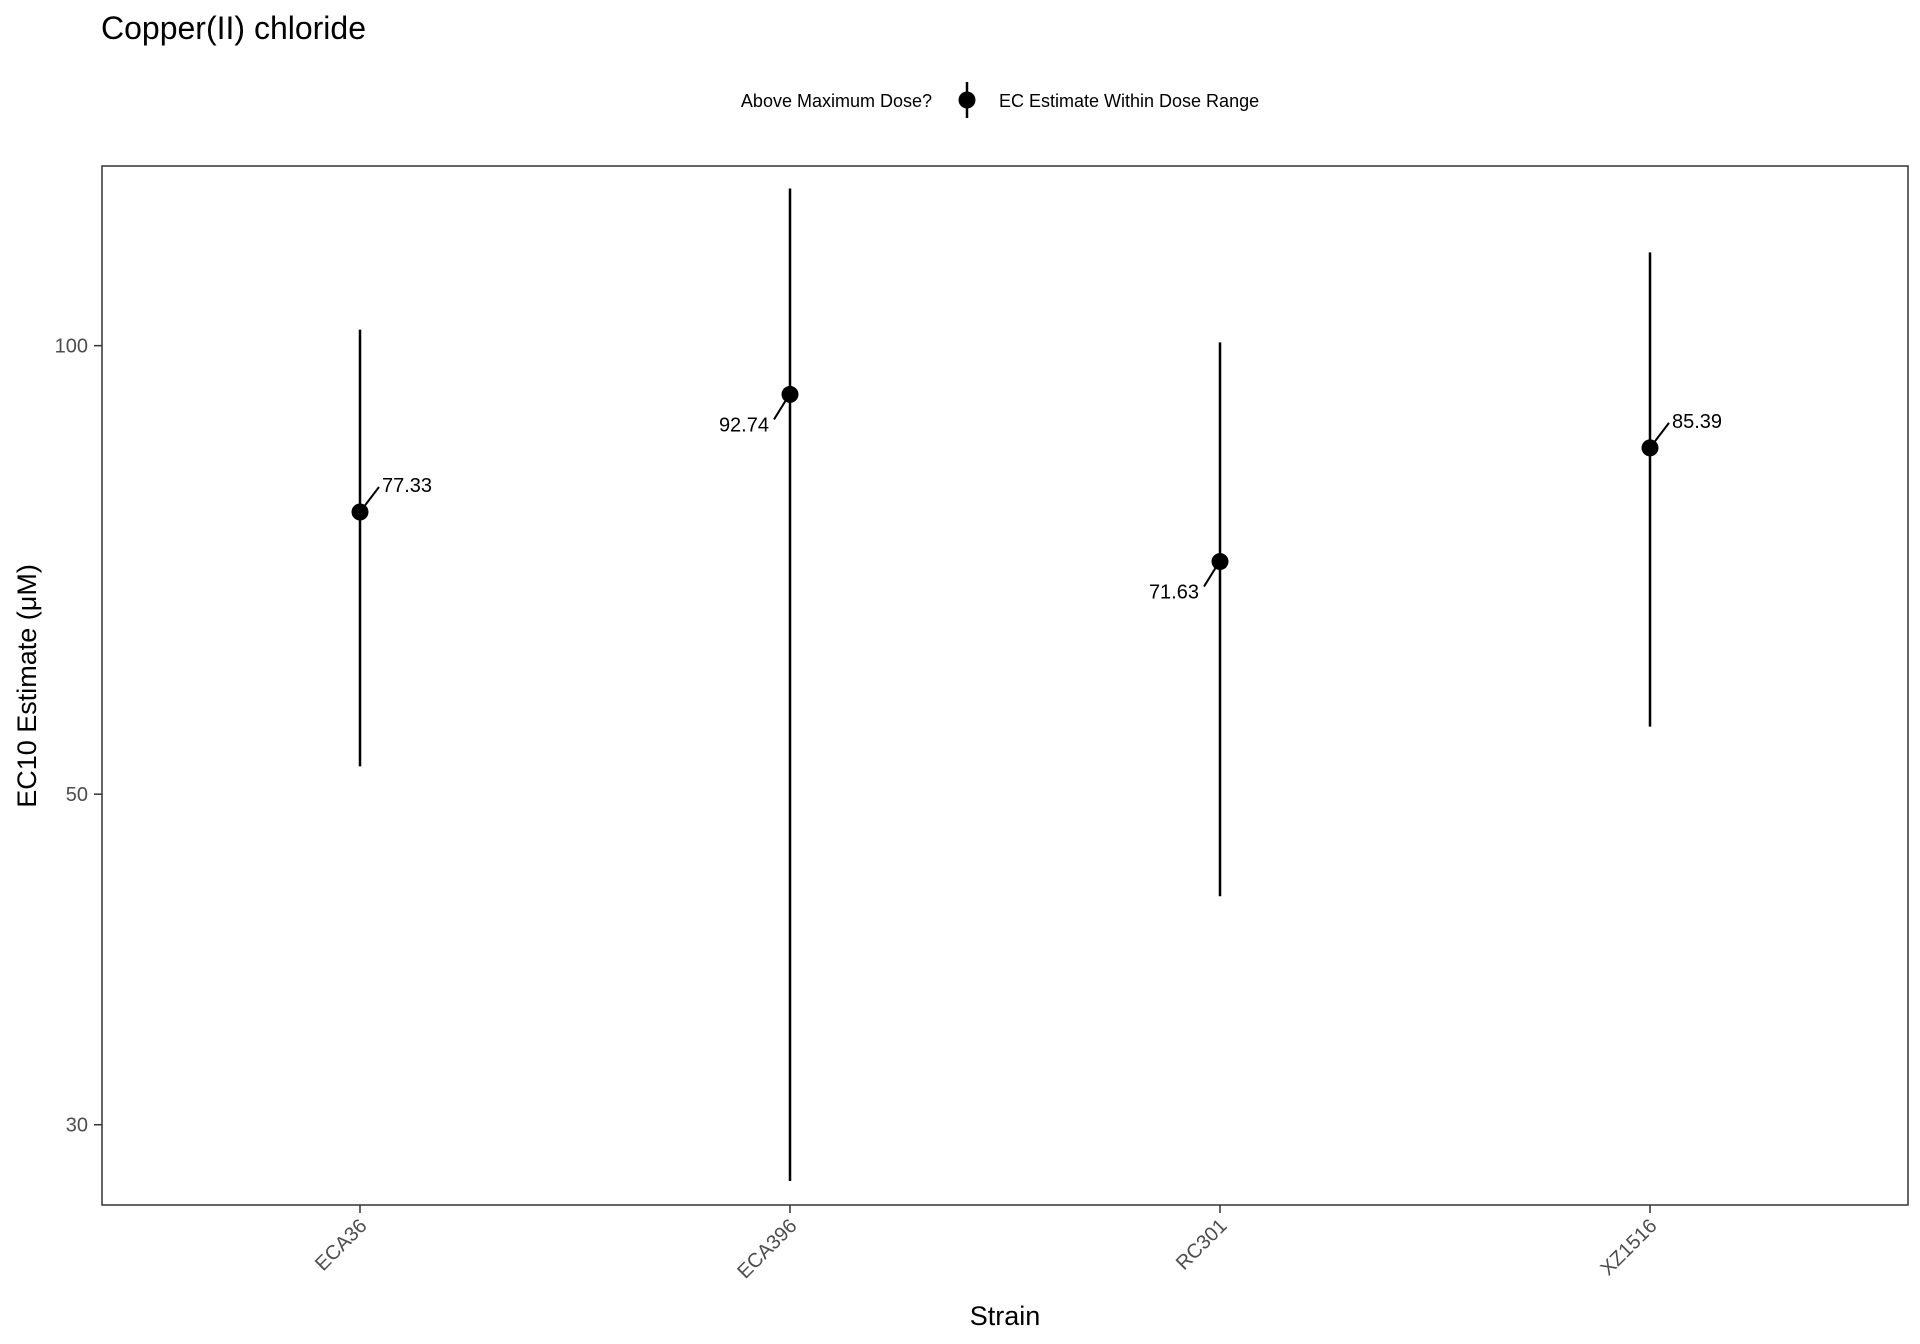 The image size is (1920, 1344). What do you see at coordinates (967, 100) in the screenshot?
I see `legend-key-point` at bounding box center [967, 100].